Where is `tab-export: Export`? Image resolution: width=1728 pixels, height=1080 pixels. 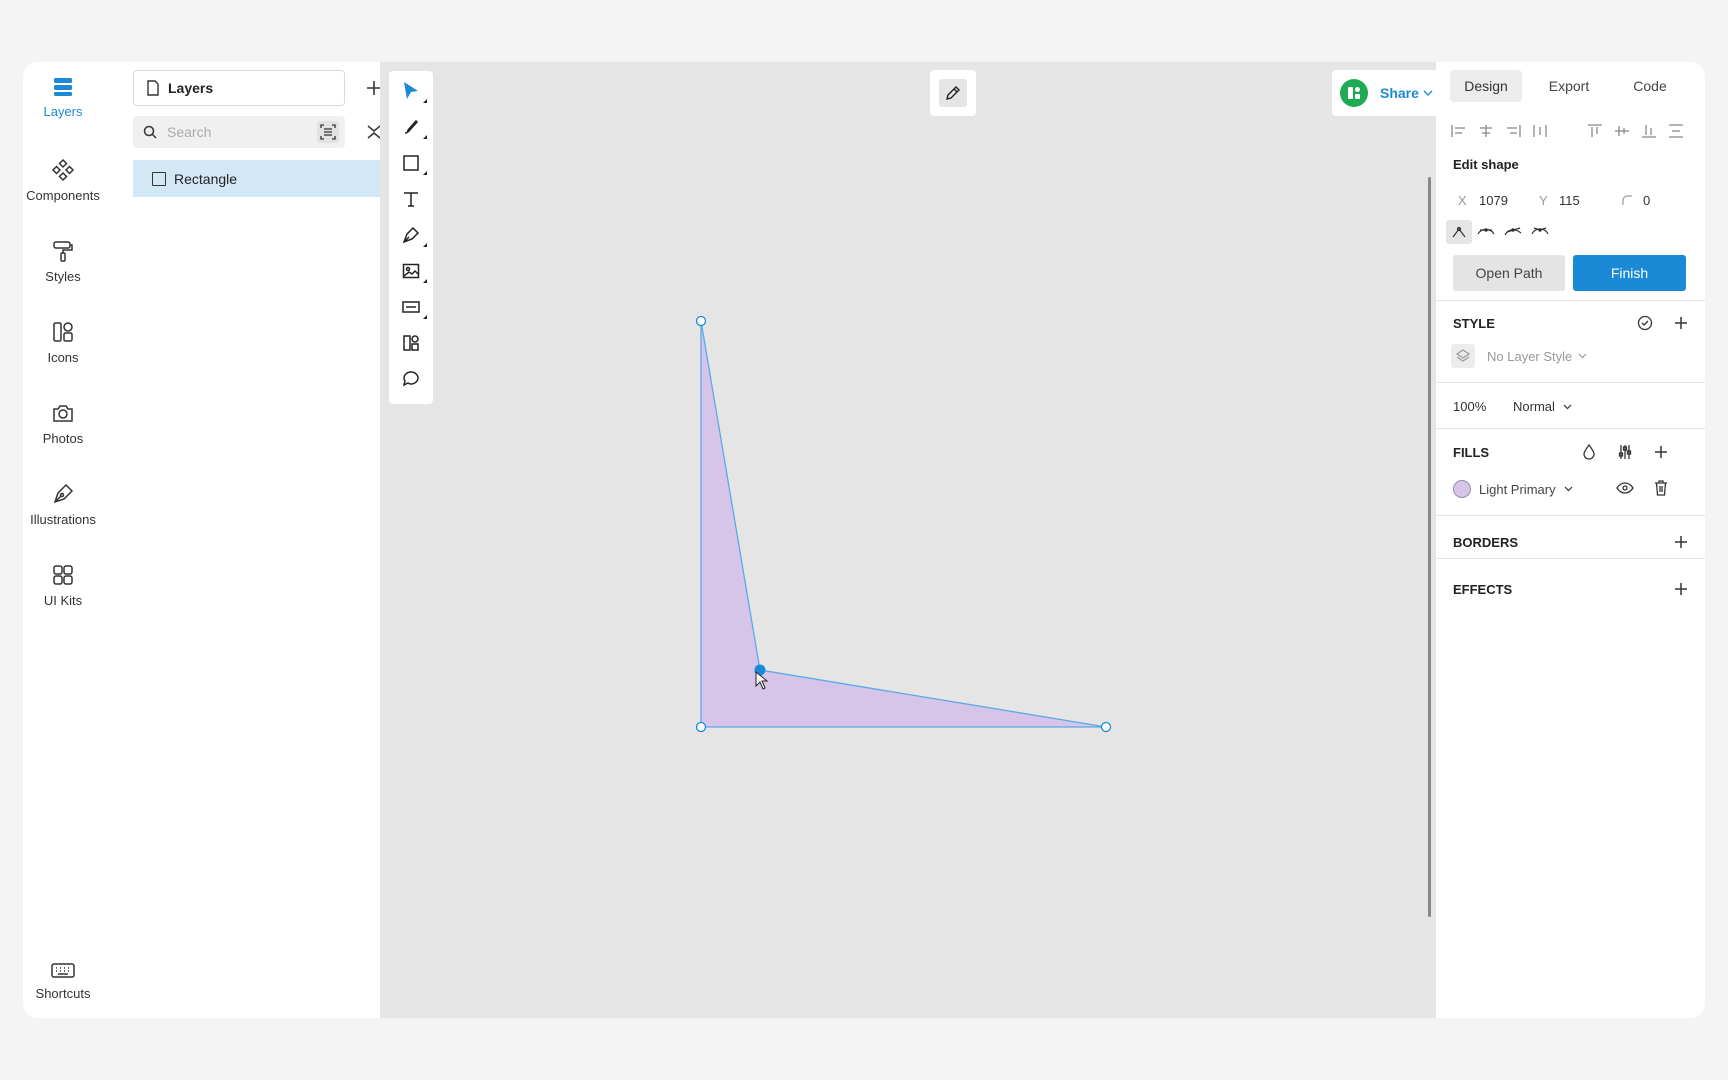
tab-export: Export is located at coordinates (1569, 86).